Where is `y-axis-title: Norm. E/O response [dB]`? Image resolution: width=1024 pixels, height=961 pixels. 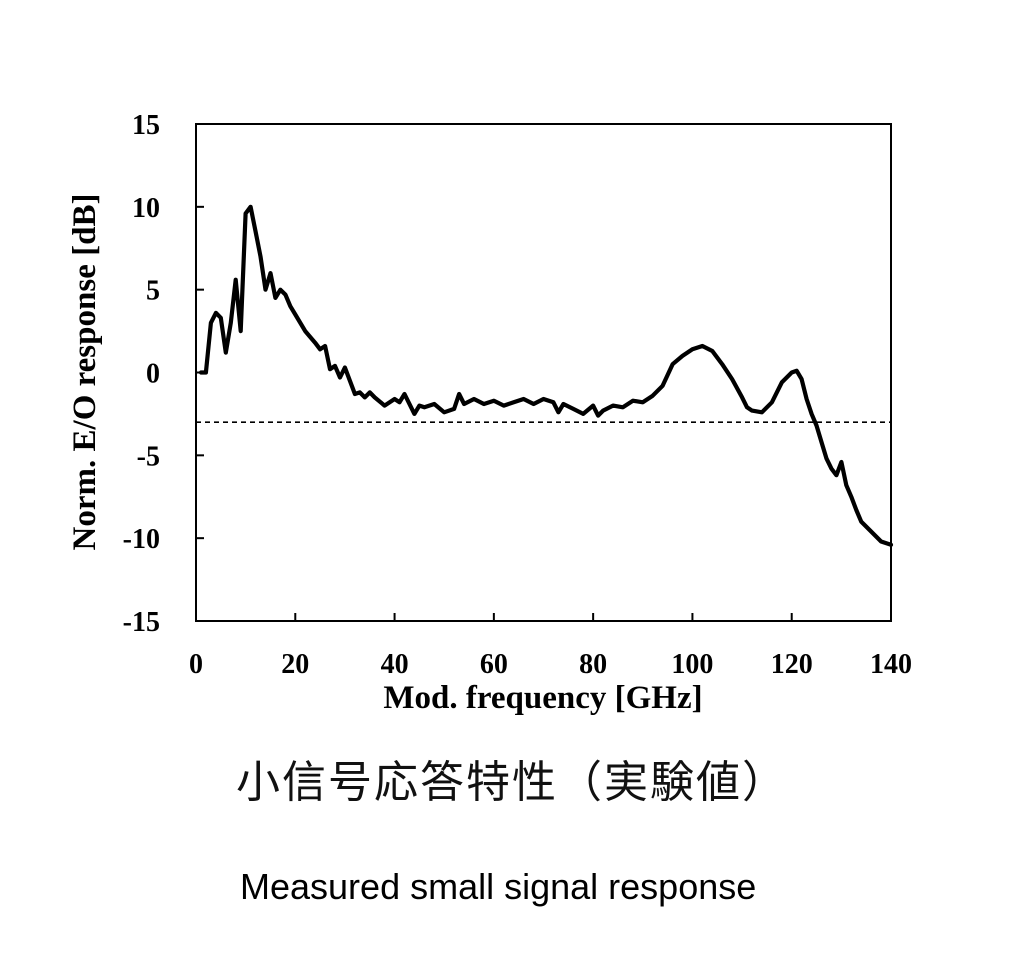 y-axis-title: Norm. E/O response [dB] is located at coordinates (85, 372).